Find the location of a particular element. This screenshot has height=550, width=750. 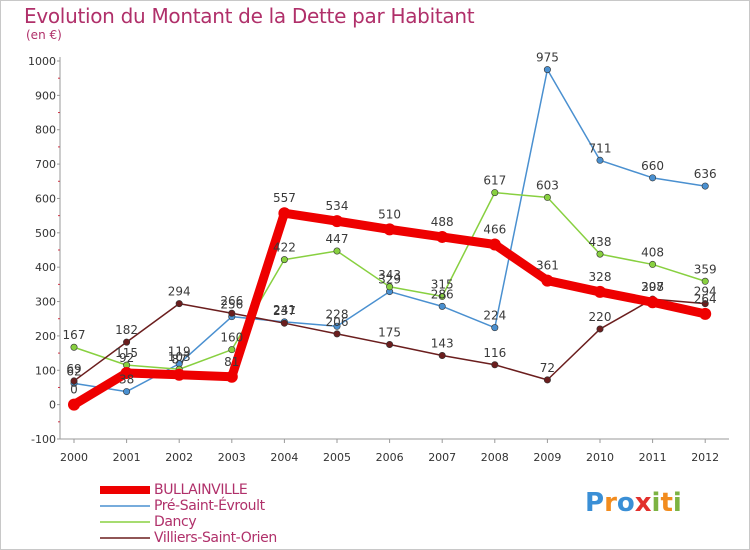

logo-letter: i is located at coordinates (656, 503).